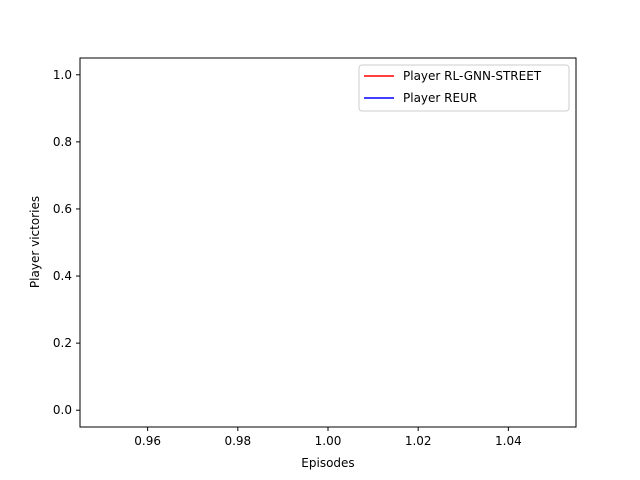  I want to click on y-tick-label: 0.4, so click(62, 276).